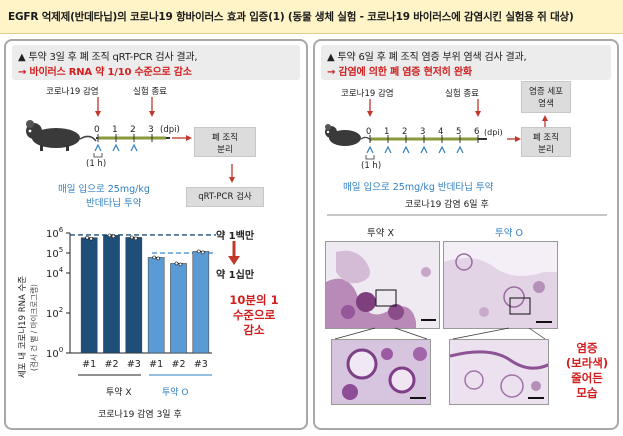 This screenshot has height=436, width=623. Describe the element at coordinates (509, 233) in the screenshot. I see `label-treated: 투약 O` at that location.